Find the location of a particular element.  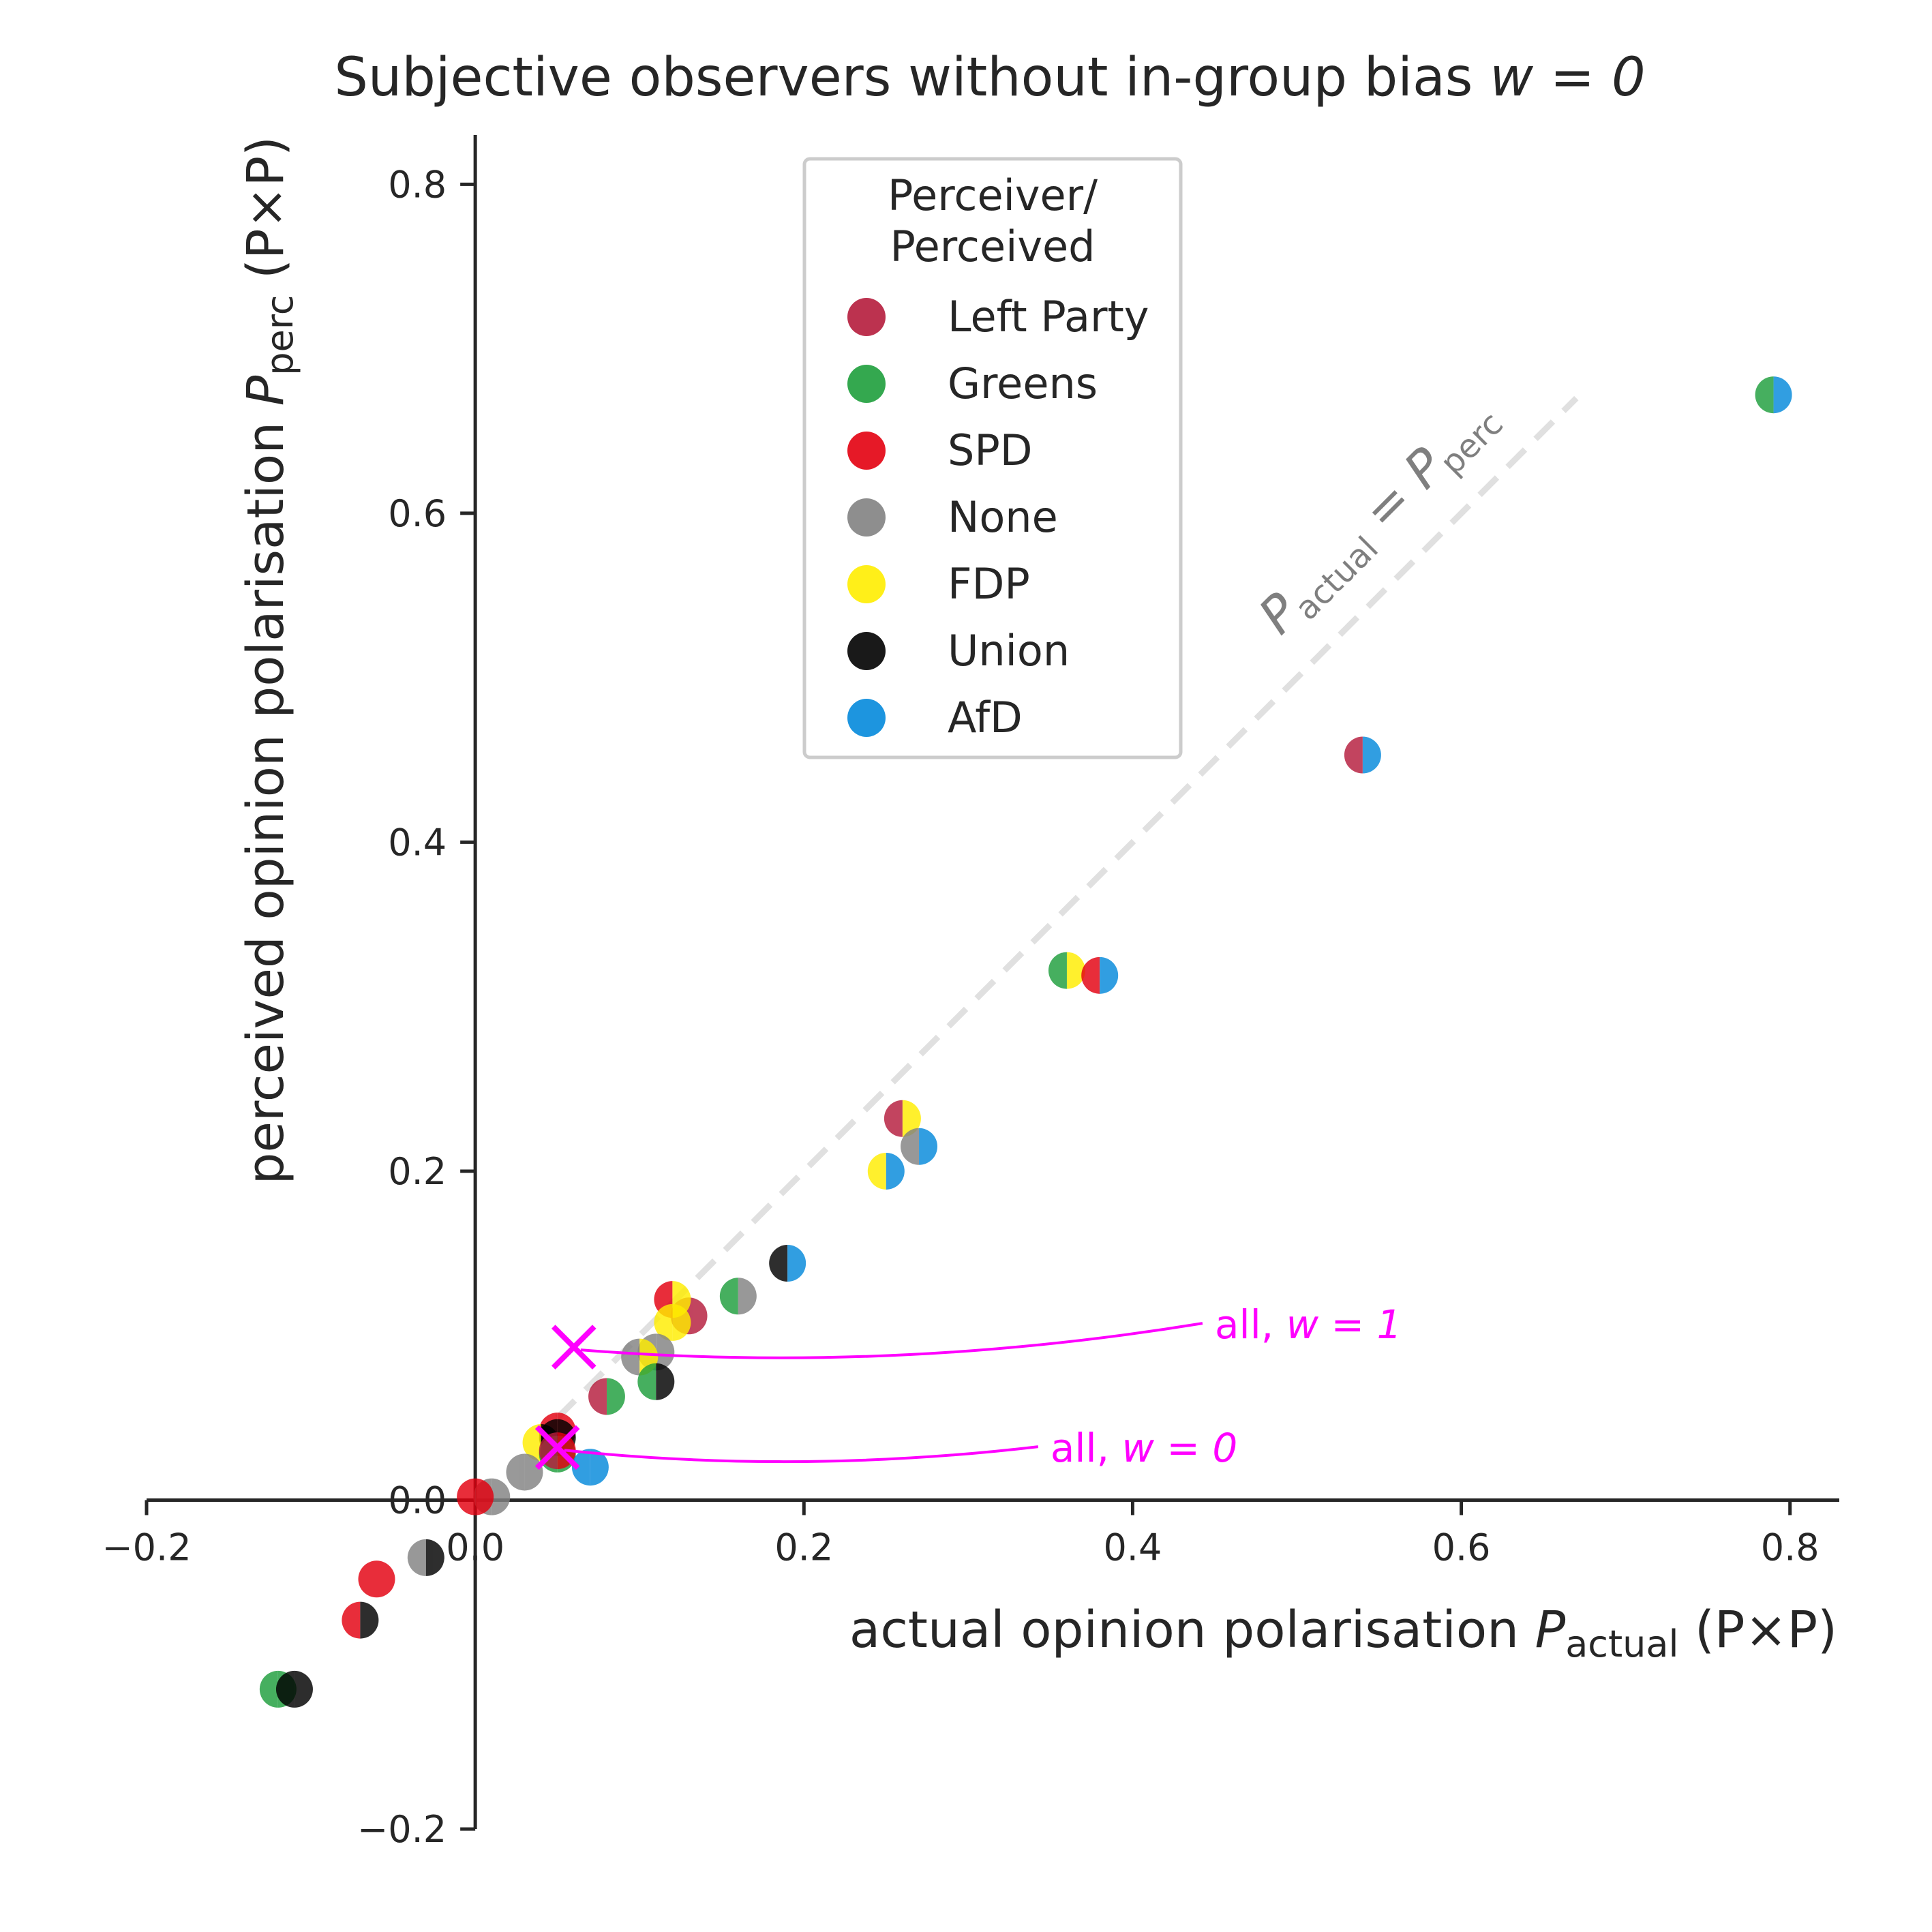

annotation-label: all, w = 0 is located at coordinates (1144, 1448).